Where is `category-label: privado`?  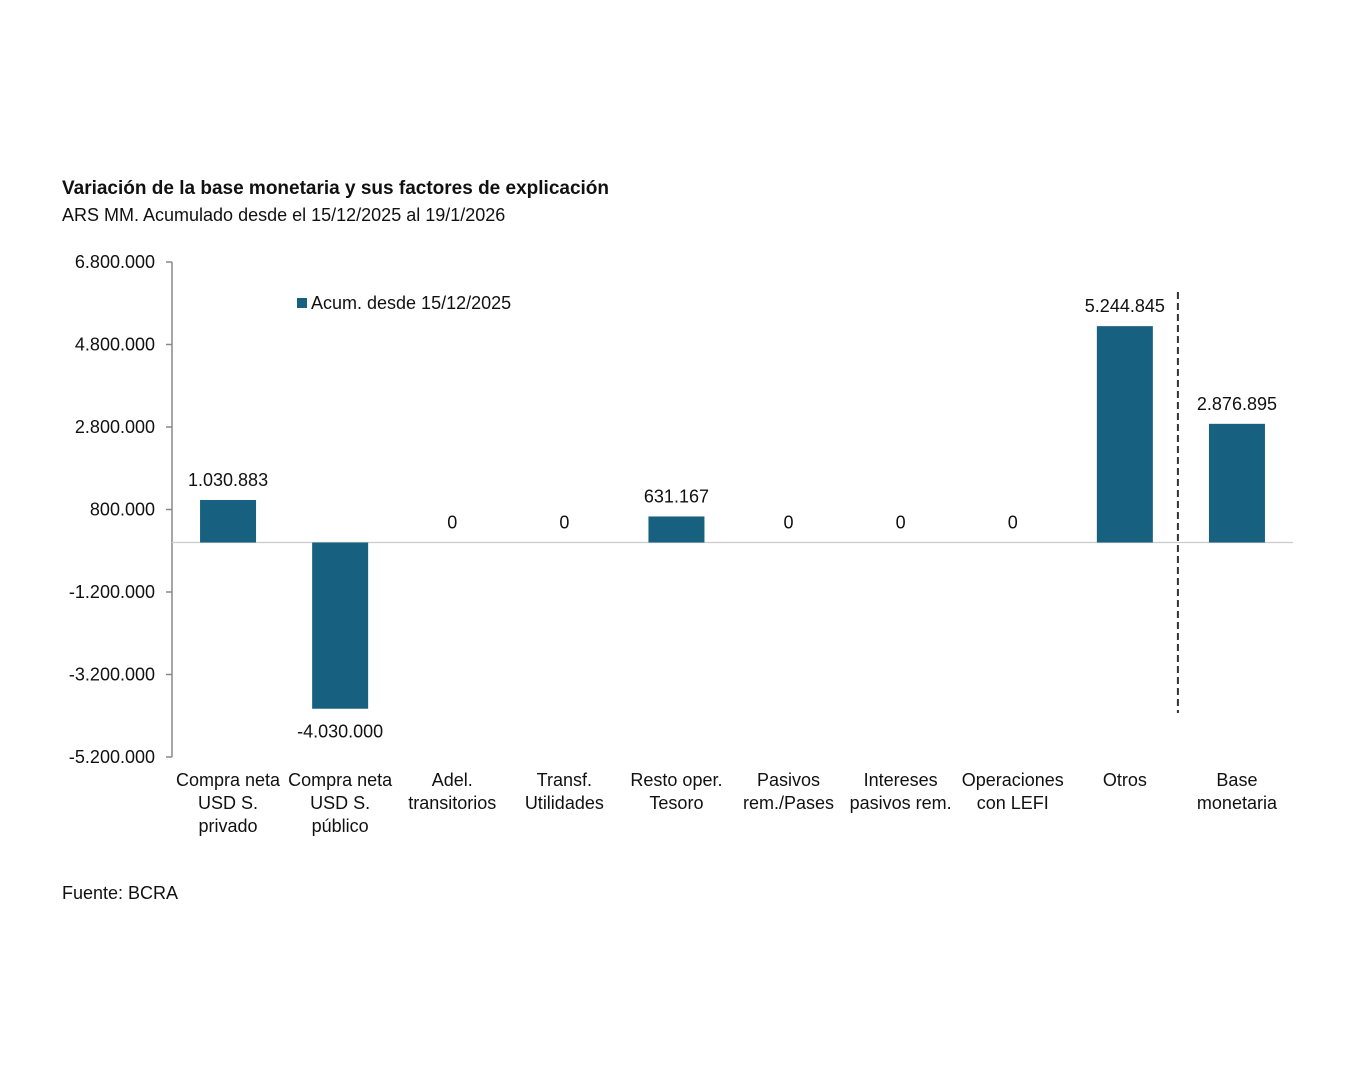 category-label: privado is located at coordinates (228, 826).